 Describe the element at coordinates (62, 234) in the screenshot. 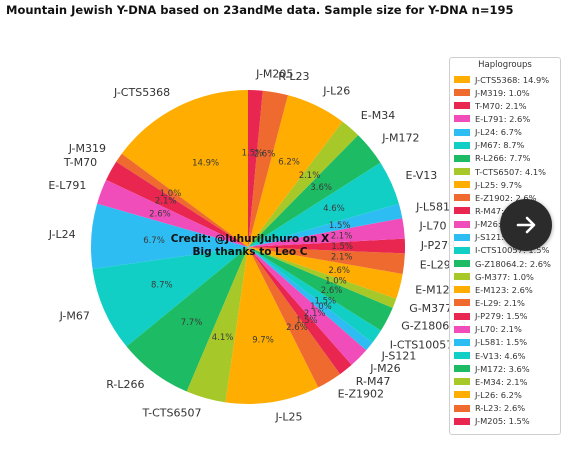

I see `category-label-j-l24: J-L24` at that location.